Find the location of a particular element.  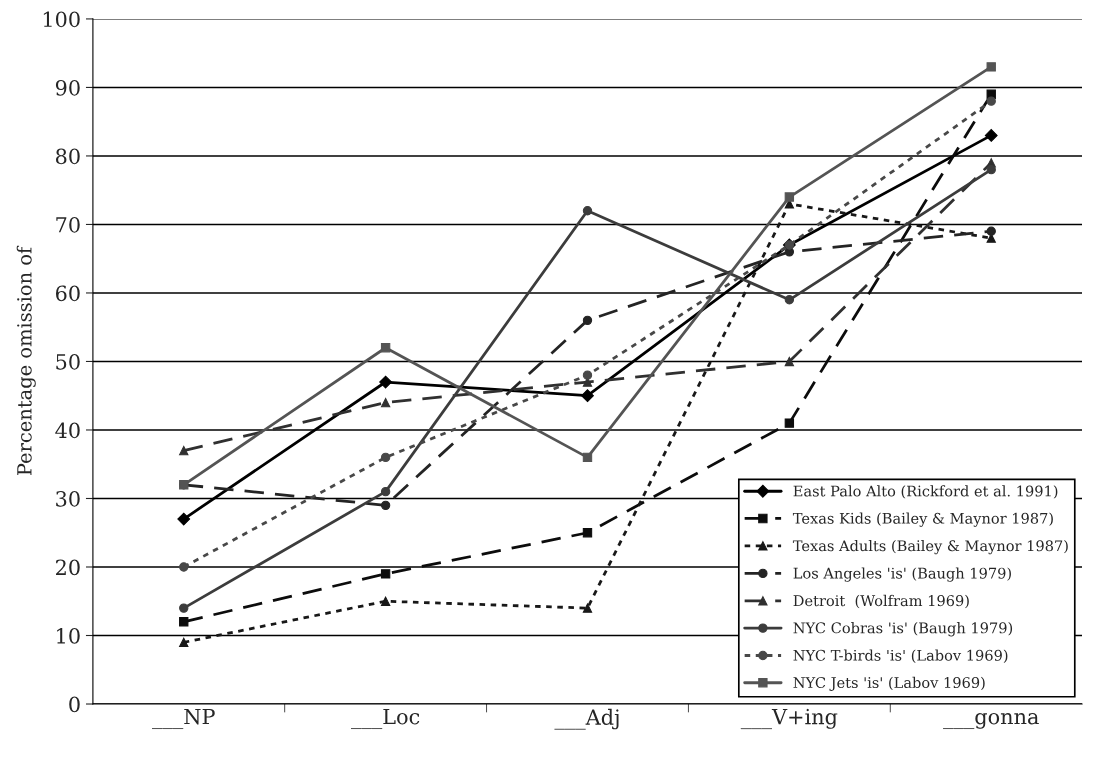

legend-label: Los Angeles 'is' (Baugh 1979) is located at coordinates (902, 574).